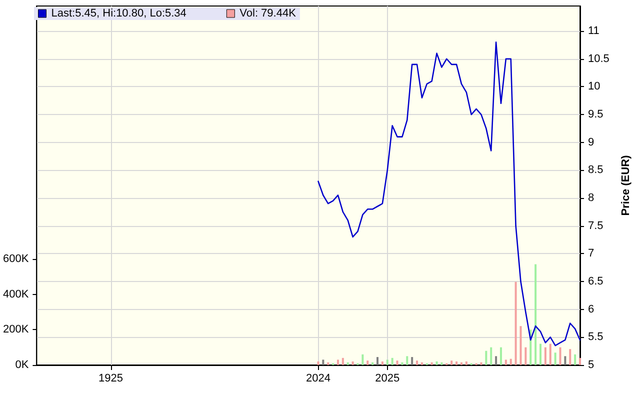  What do you see at coordinates (16, 294) in the screenshot?
I see `y2-tick-label: 400K` at bounding box center [16, 294].